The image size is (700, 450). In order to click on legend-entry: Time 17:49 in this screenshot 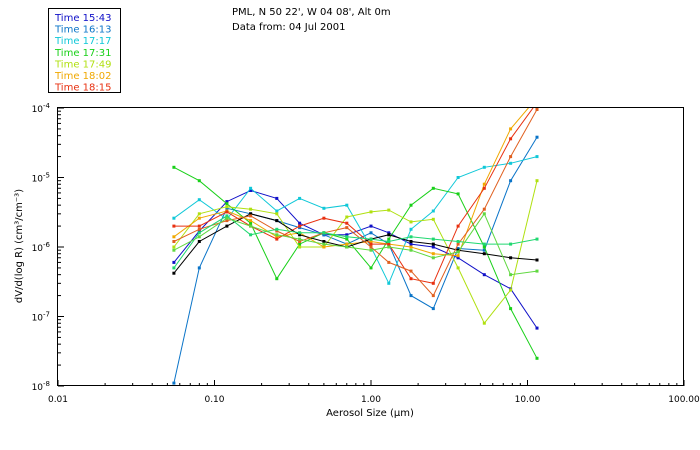, I will do `click(82, 64)`.